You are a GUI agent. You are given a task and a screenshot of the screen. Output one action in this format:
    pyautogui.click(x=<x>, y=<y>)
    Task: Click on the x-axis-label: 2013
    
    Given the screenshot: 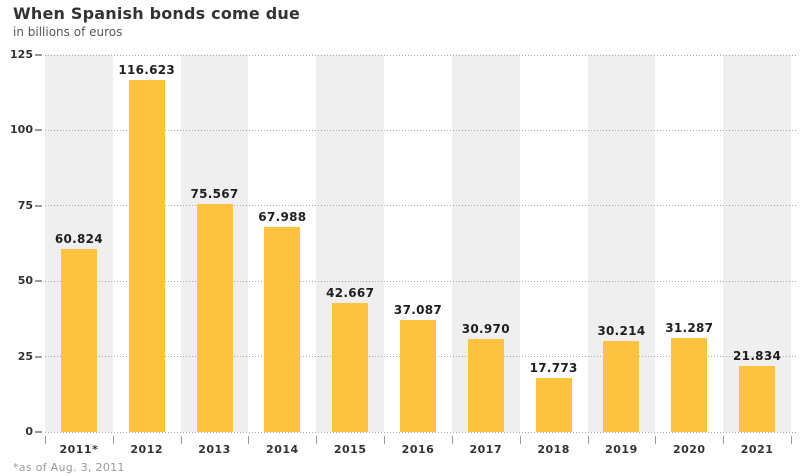 What is the action you would take?
    pyautogui.click(x=214, y=449)
    